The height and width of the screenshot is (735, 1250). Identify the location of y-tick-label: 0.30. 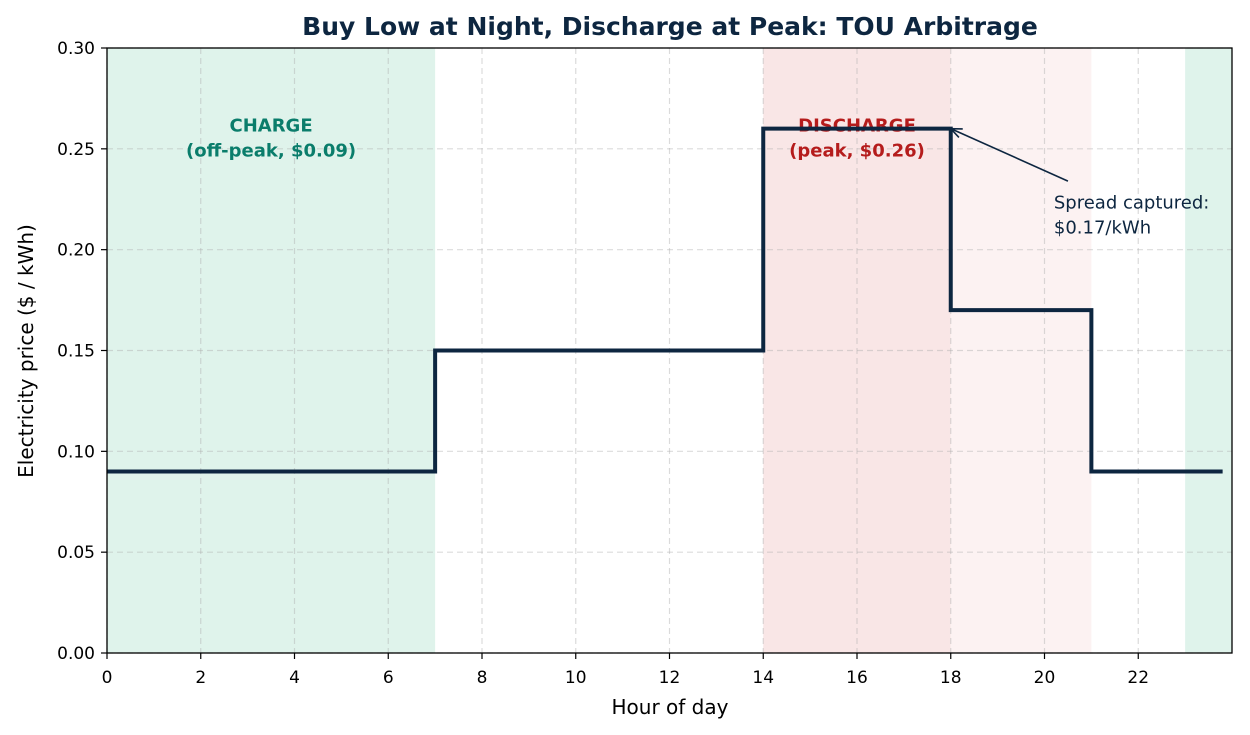
(76, 49).